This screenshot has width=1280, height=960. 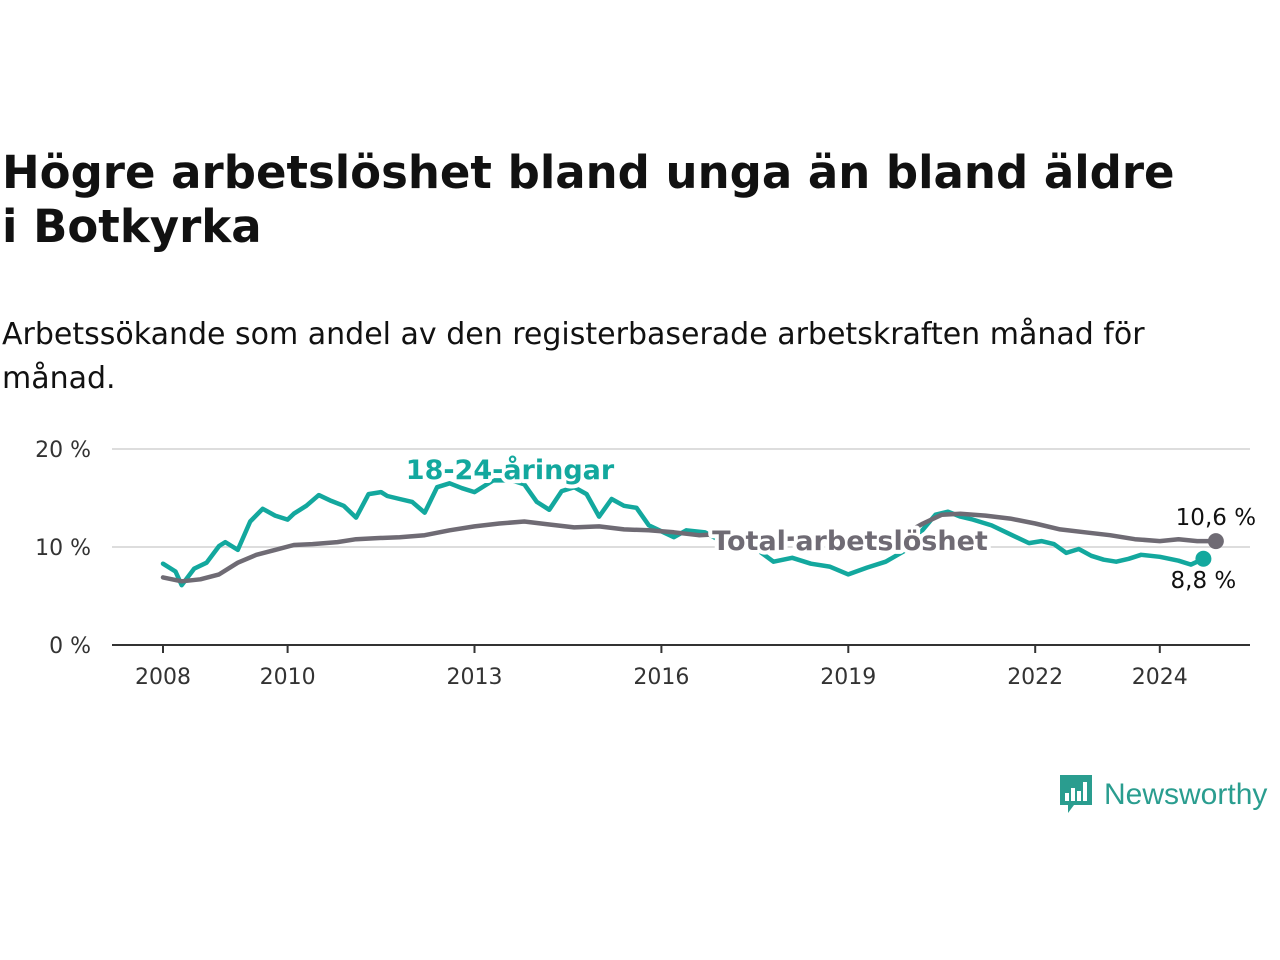 What do you see at coordinates (1186, 794) in the screenshot?
I see `brand-name: Newsworthy` at bounding box center [1186, 794].